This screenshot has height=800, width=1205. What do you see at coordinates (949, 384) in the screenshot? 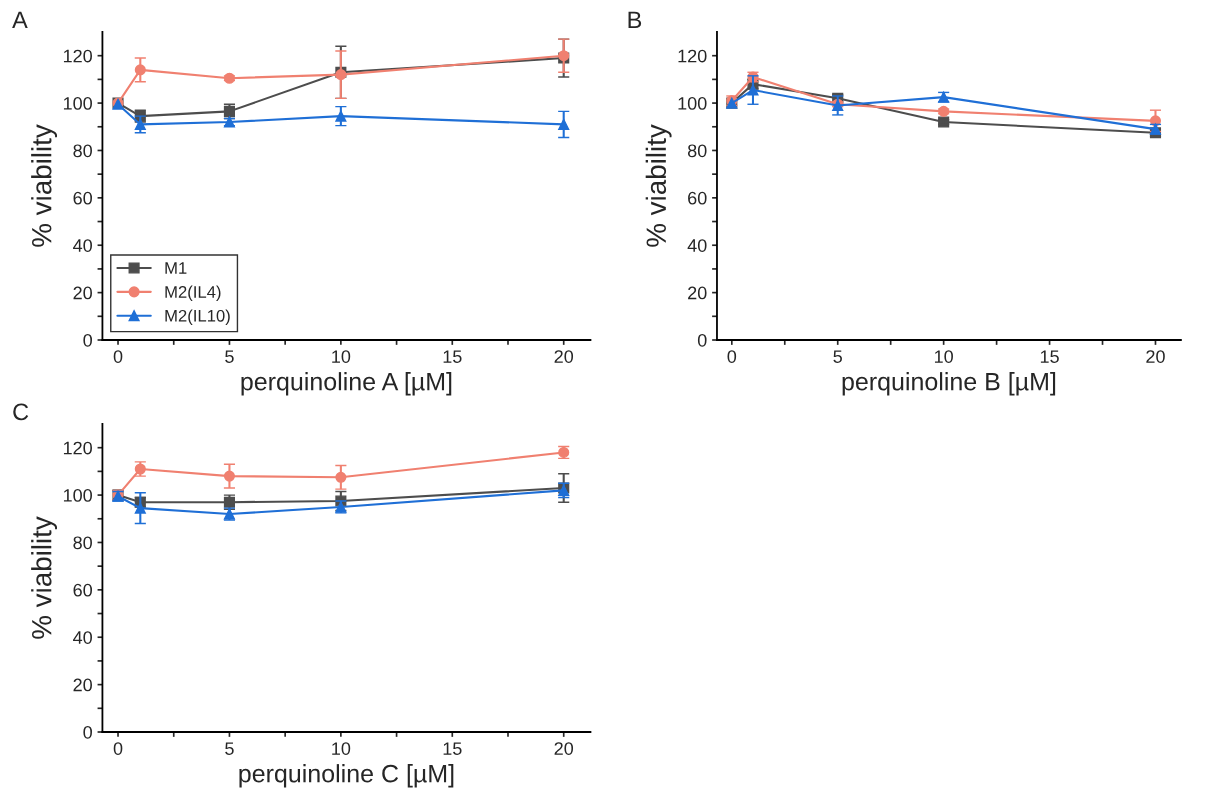
I see `x-axis-title: perquinoline B [µM]` at bounding box center [949, 384].